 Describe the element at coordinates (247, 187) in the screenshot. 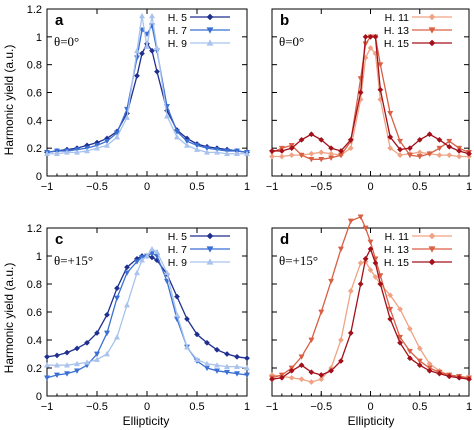

I see `x-tick-label: 1` at that location.